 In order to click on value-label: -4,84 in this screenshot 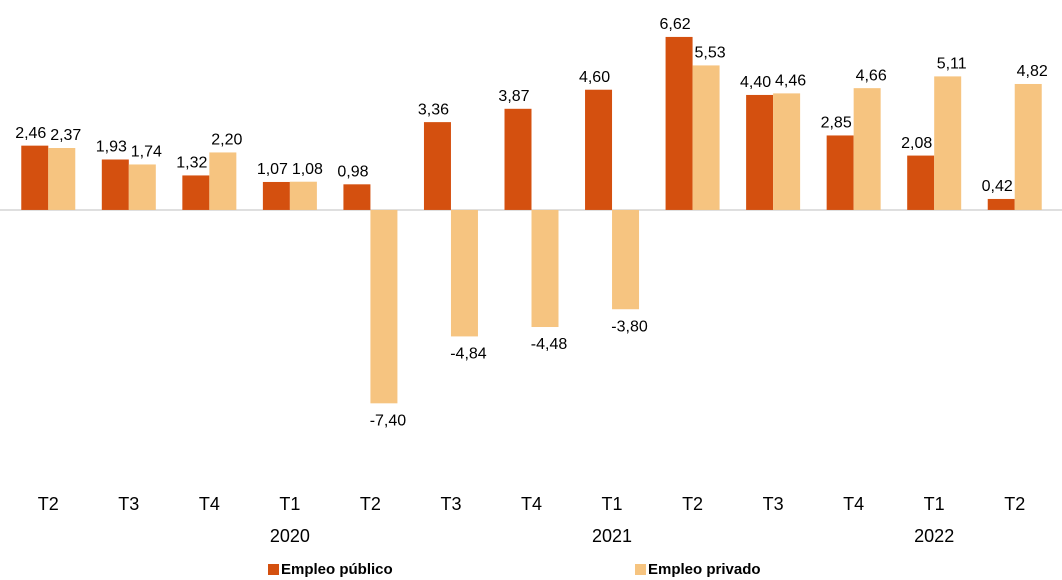, I will do `click(468, 354)`.